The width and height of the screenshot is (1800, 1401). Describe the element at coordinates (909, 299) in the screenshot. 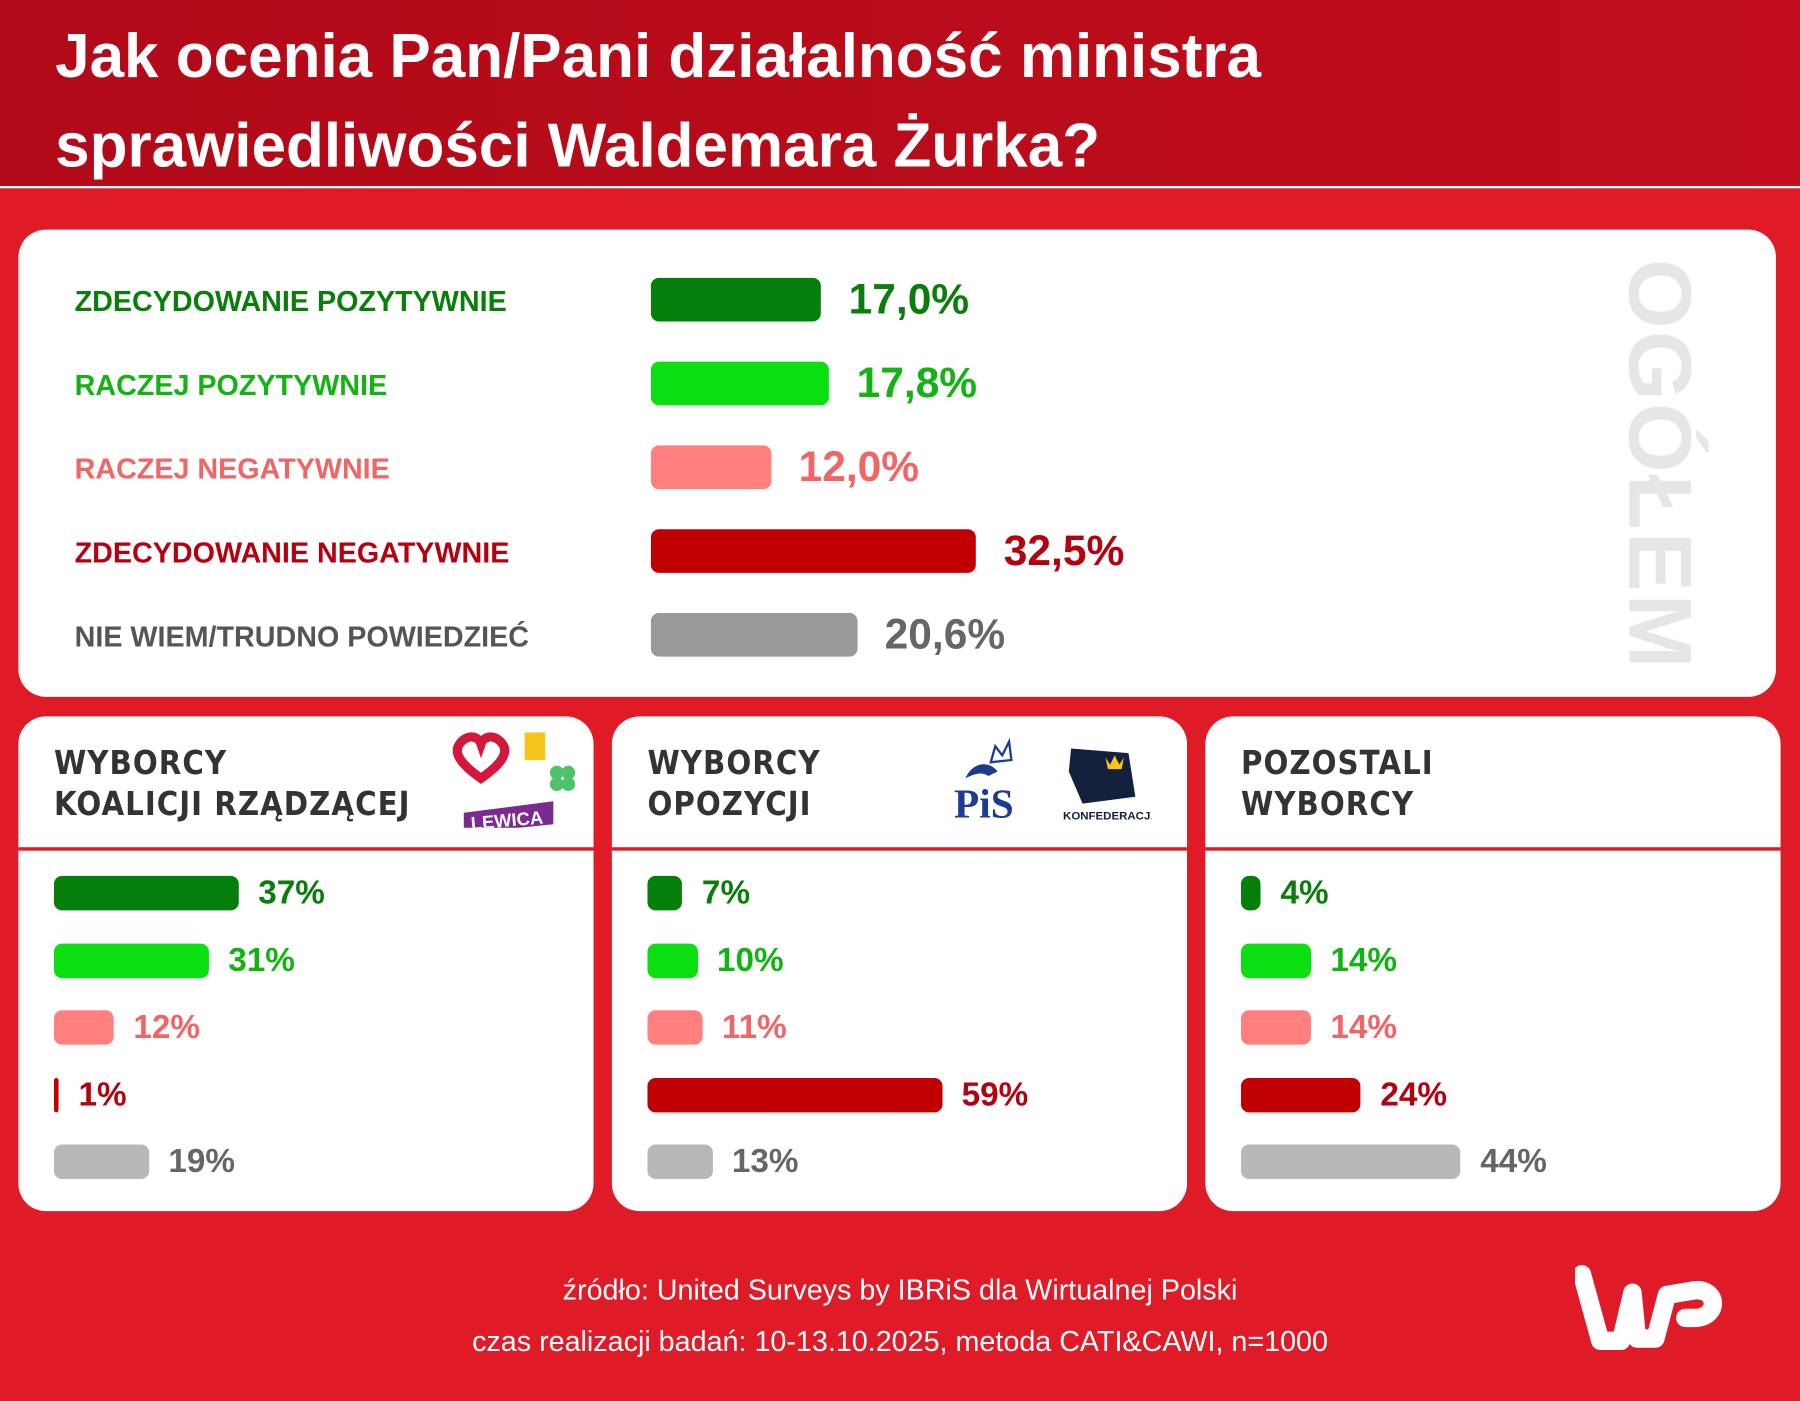

I see `value-label: 17,0%` at that location.